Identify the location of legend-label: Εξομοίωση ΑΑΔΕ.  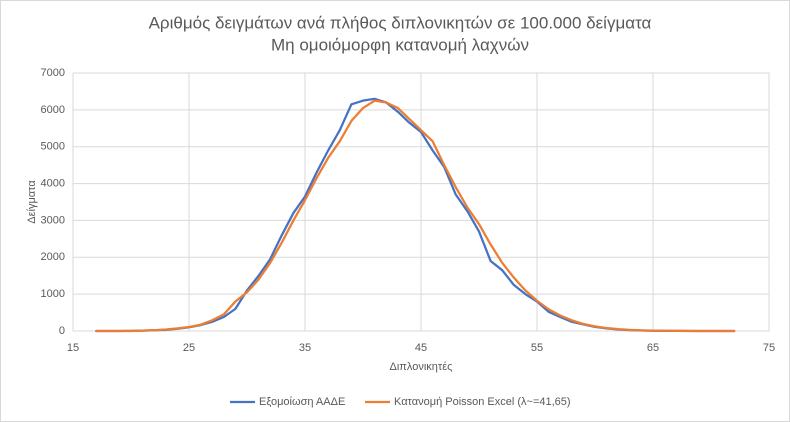
(302, 402).